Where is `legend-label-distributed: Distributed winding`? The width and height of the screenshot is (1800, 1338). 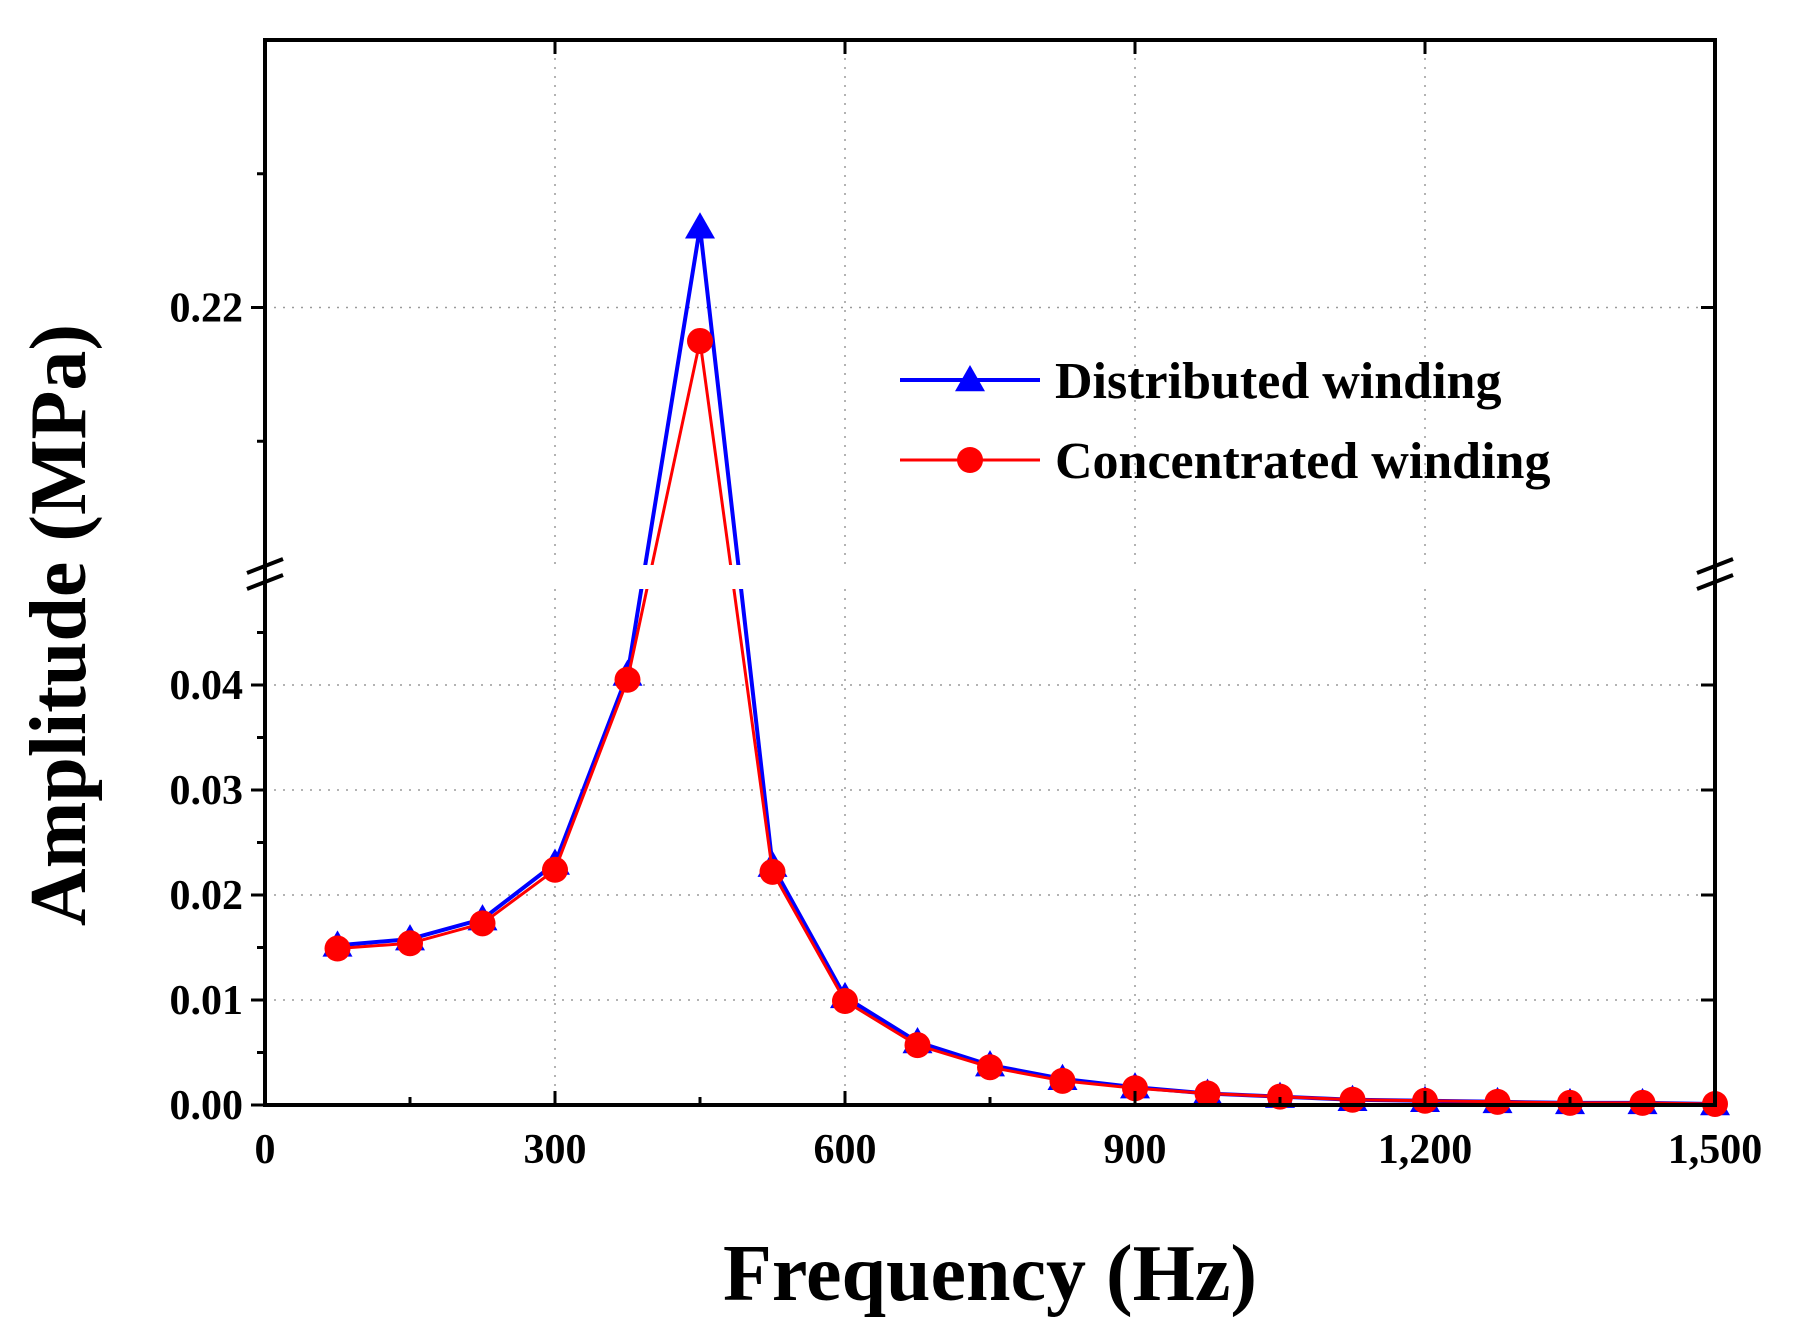
legend-label-distributed: Distributed winding is located at coordinates (1278, 381).